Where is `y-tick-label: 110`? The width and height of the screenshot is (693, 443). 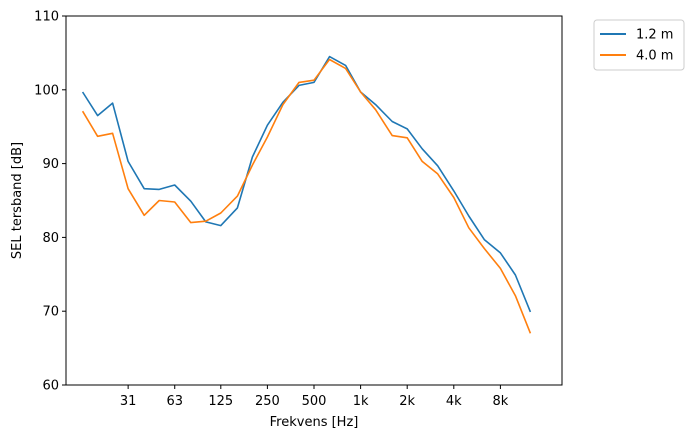 y-tick-label: 110 is located at coordinates (46, 17).